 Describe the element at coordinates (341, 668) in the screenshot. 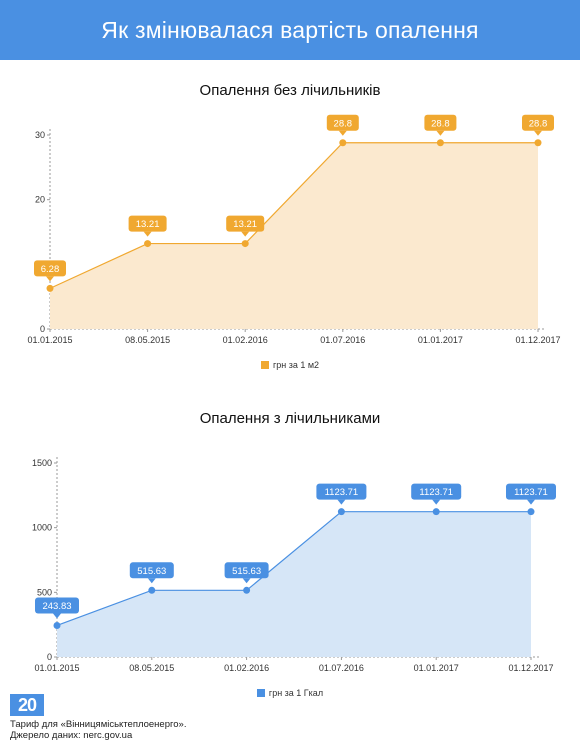

I see `chart2-x-tick-label: 01.07.2016` at that location.